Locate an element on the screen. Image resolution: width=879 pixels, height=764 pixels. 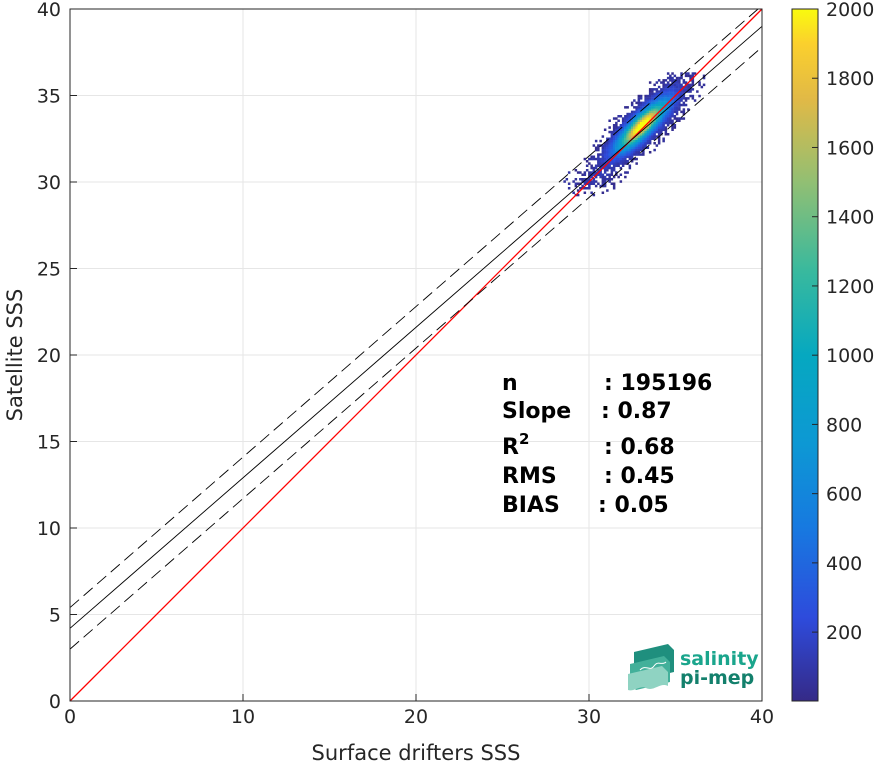
y-tick-label: 40 is located at coordinates (49, 10).